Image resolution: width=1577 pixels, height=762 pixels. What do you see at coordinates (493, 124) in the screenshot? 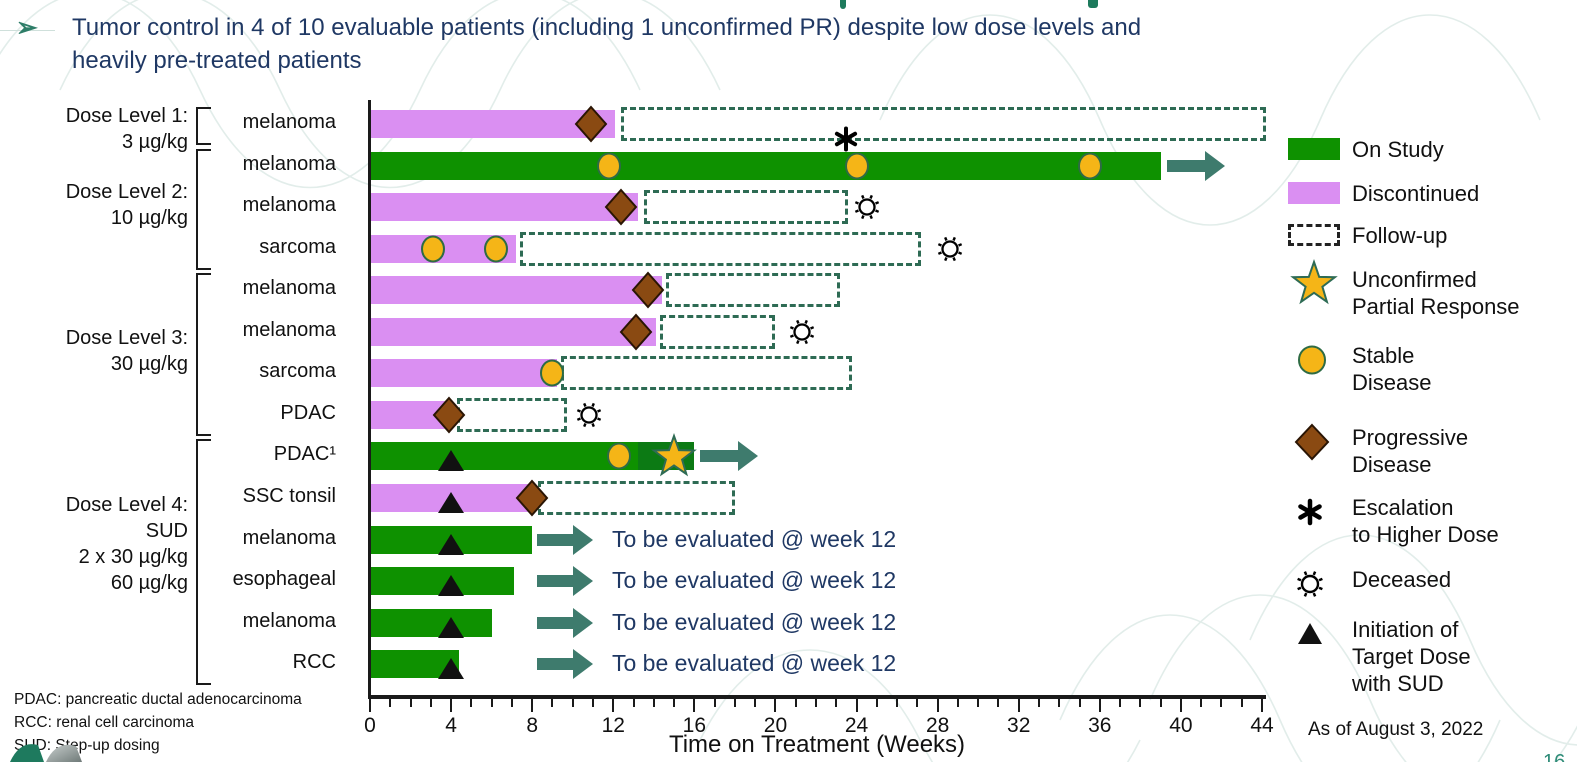
I see `treatment-bar-discontinued` at bounding box center [493, 124].